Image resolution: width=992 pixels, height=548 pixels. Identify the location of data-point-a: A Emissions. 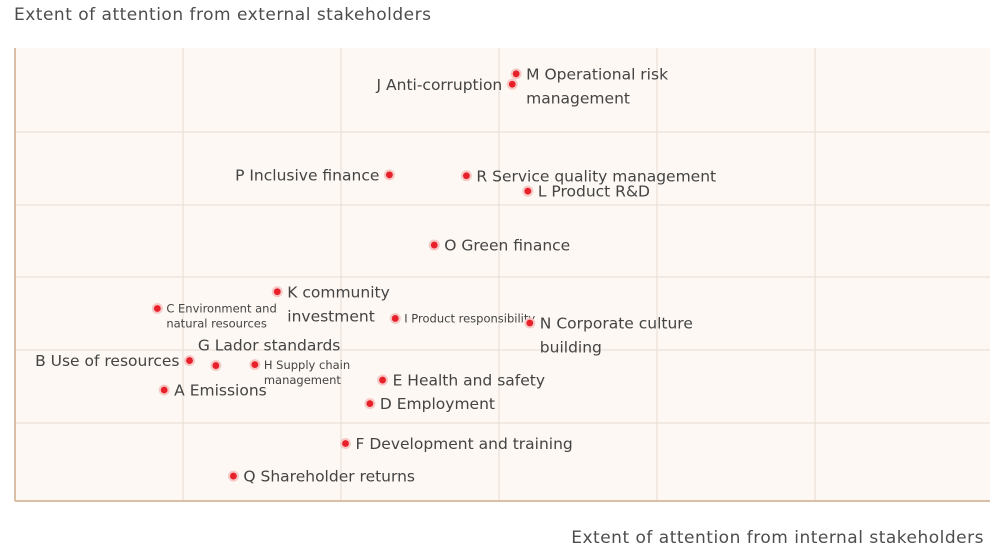
(212, 391).